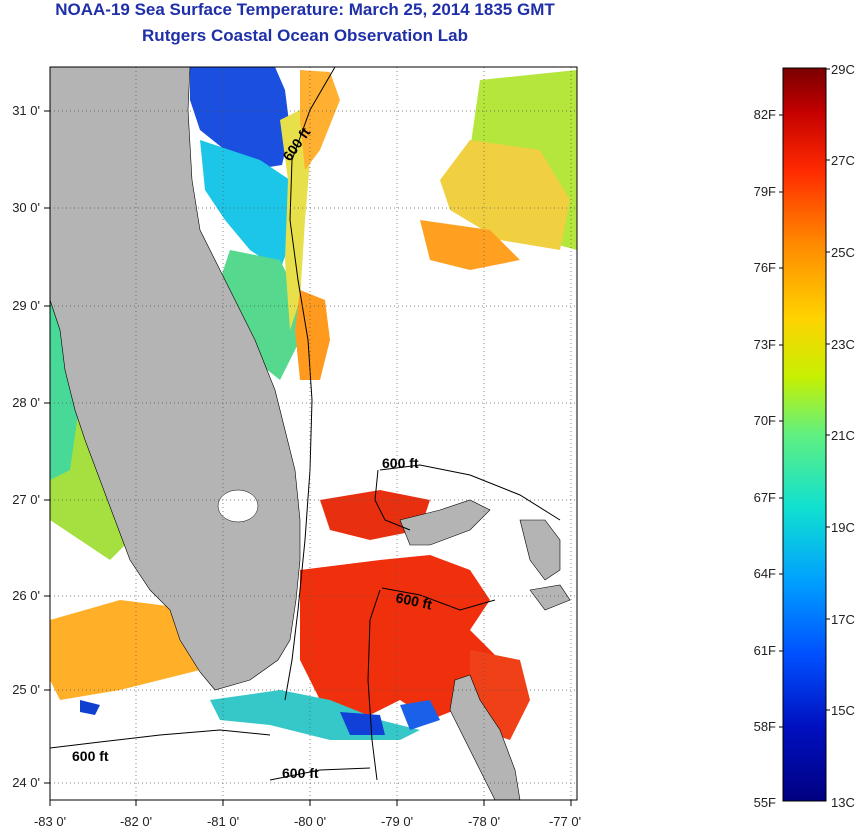  Describe the element at coordinates (765, 650) in the screenshot. I see `colorbar-f-label: 61F` at that location.